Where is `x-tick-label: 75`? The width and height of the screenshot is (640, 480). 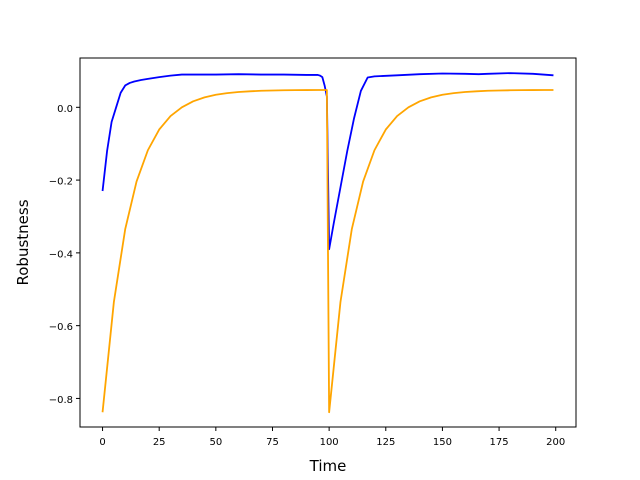
x-tick-label: 75 is located at coordinates (272, 442).